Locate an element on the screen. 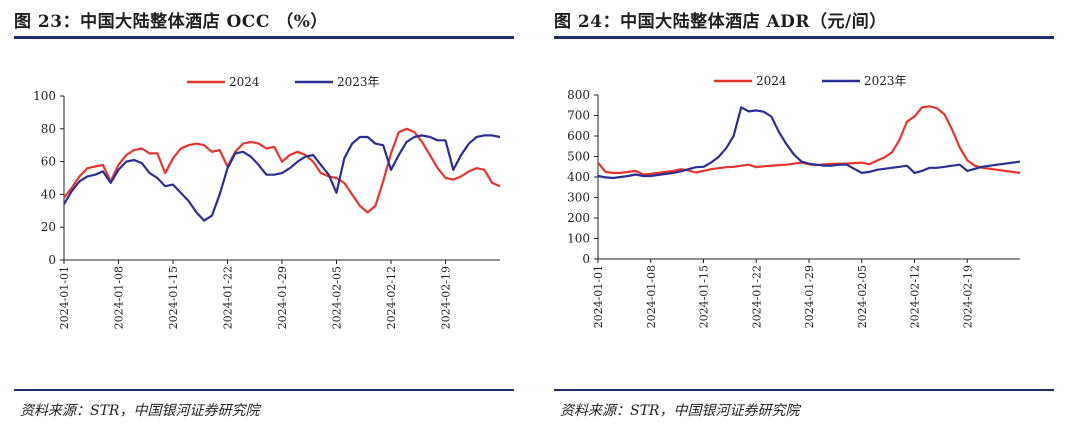 The height and width of the screenshot is (442, 1080). source-note-adr: 资料来源：STR，中国银河证券研究院 is located at coordinates (680, 411).